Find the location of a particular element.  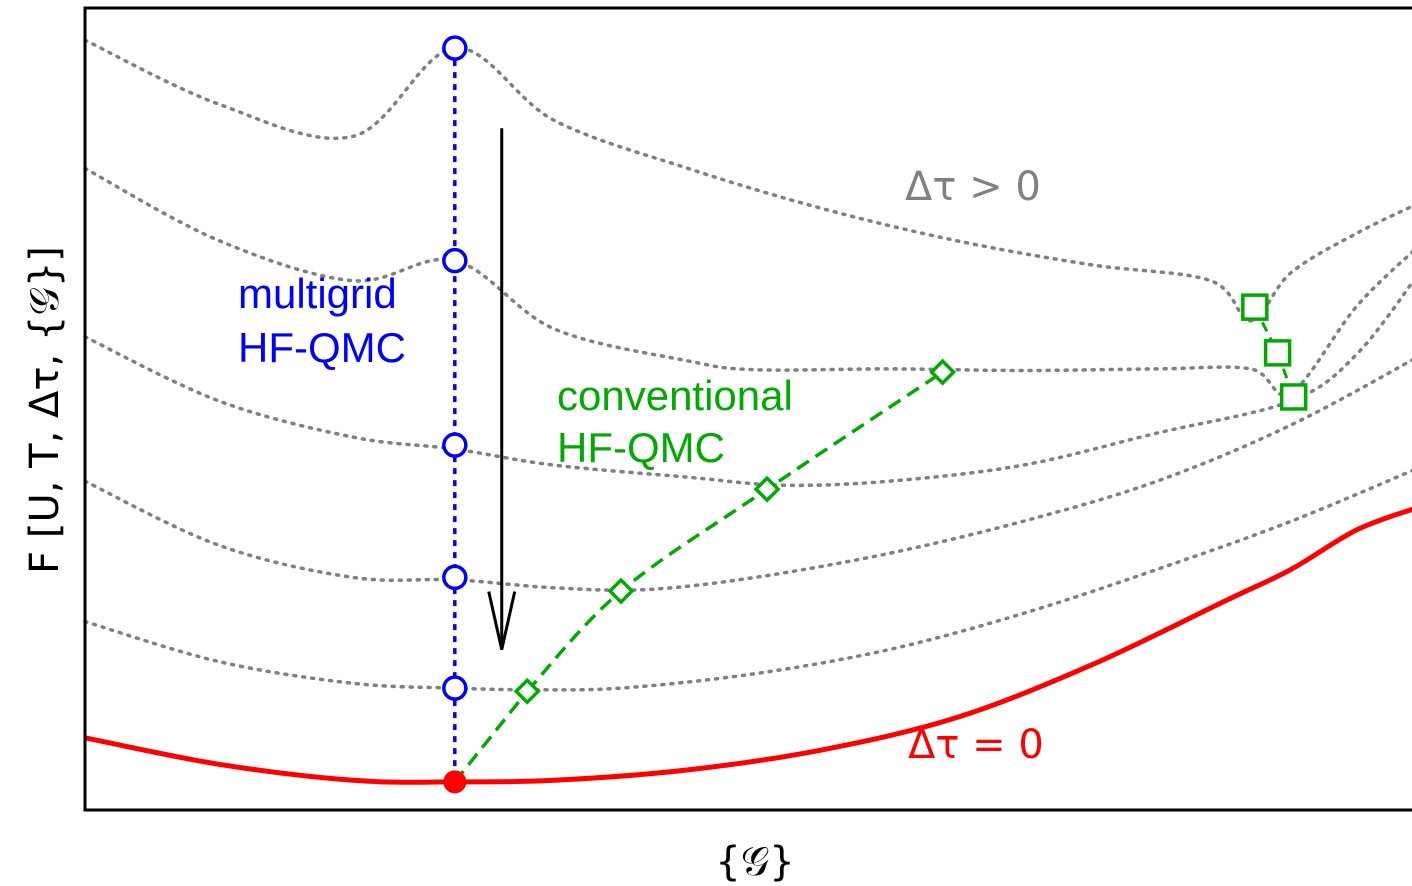

y-axis-label: F [U, T, Δτ, {𝒢}] is located at coordinates (45, 410).